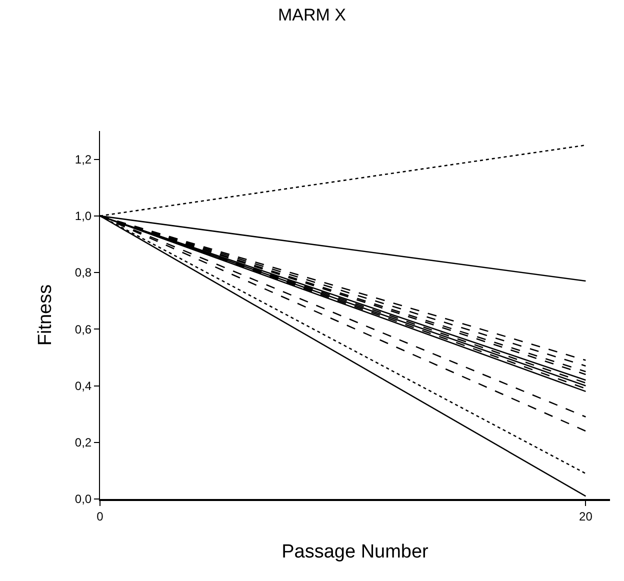 The width and height of the screenshot is (624, 581). What do you see at coordinates (586, 516) in the screenshot?
I see `x-tick-label: 20` at bounding box center [586, 516].